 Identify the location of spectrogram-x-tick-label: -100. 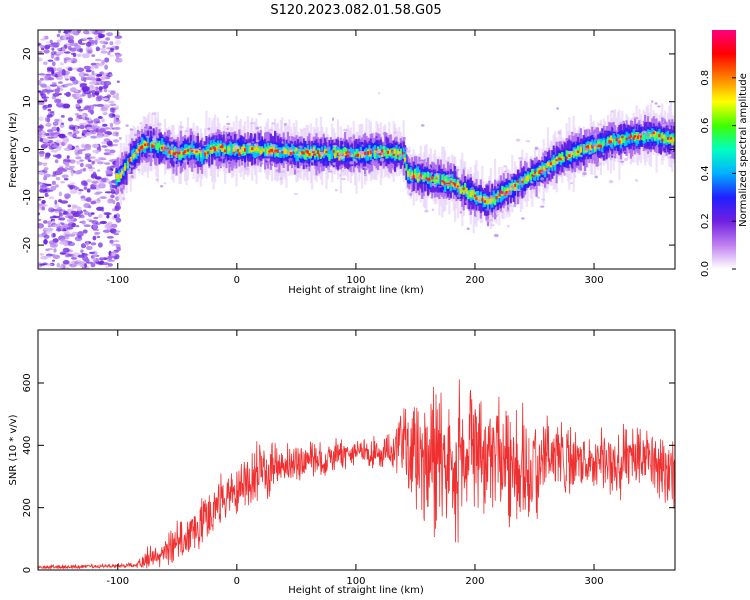
(117, 280).